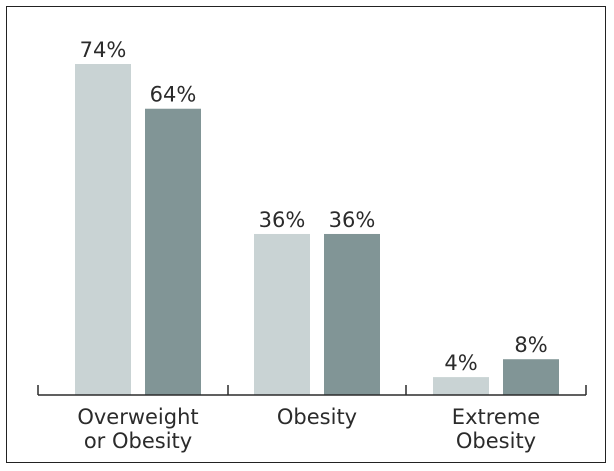 The width and height of the screenshot is (614, 471). Describe the element at coordinates (531, 377) in the screenshot. I see `bar-s2-c3` at that location.